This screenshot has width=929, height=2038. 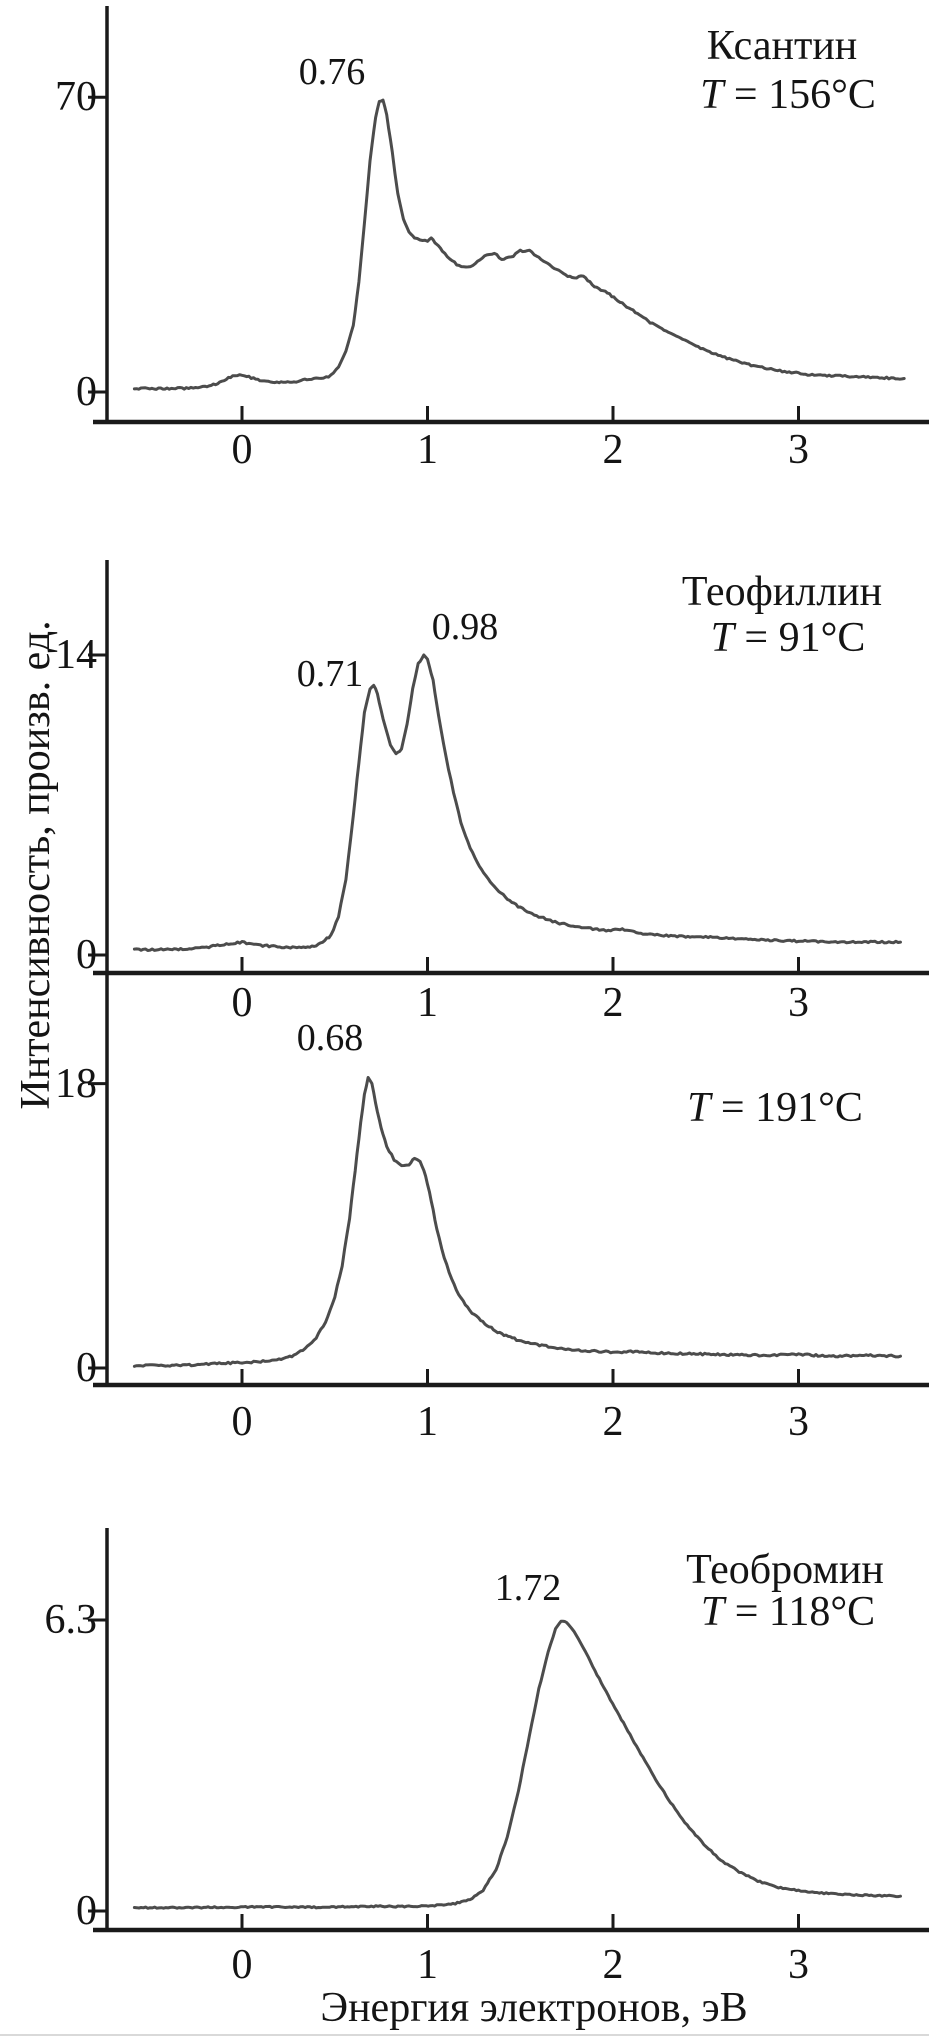 What do you see at coordinates (242, 1003) in the screenshot?
I see `panel2-x-tick-label-0: 0` at bounding box center [242, 1003].